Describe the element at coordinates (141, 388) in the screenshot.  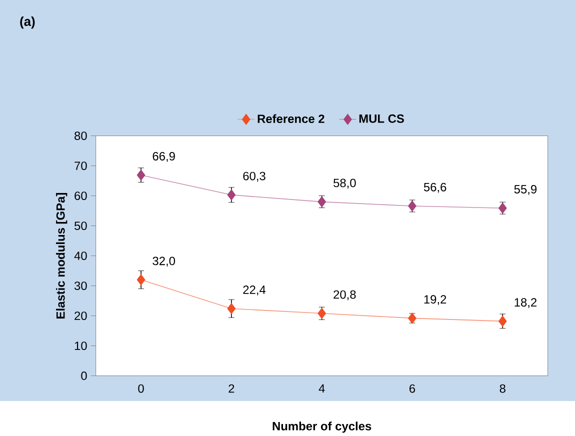
I see `x-tick-label: 0` at that location.